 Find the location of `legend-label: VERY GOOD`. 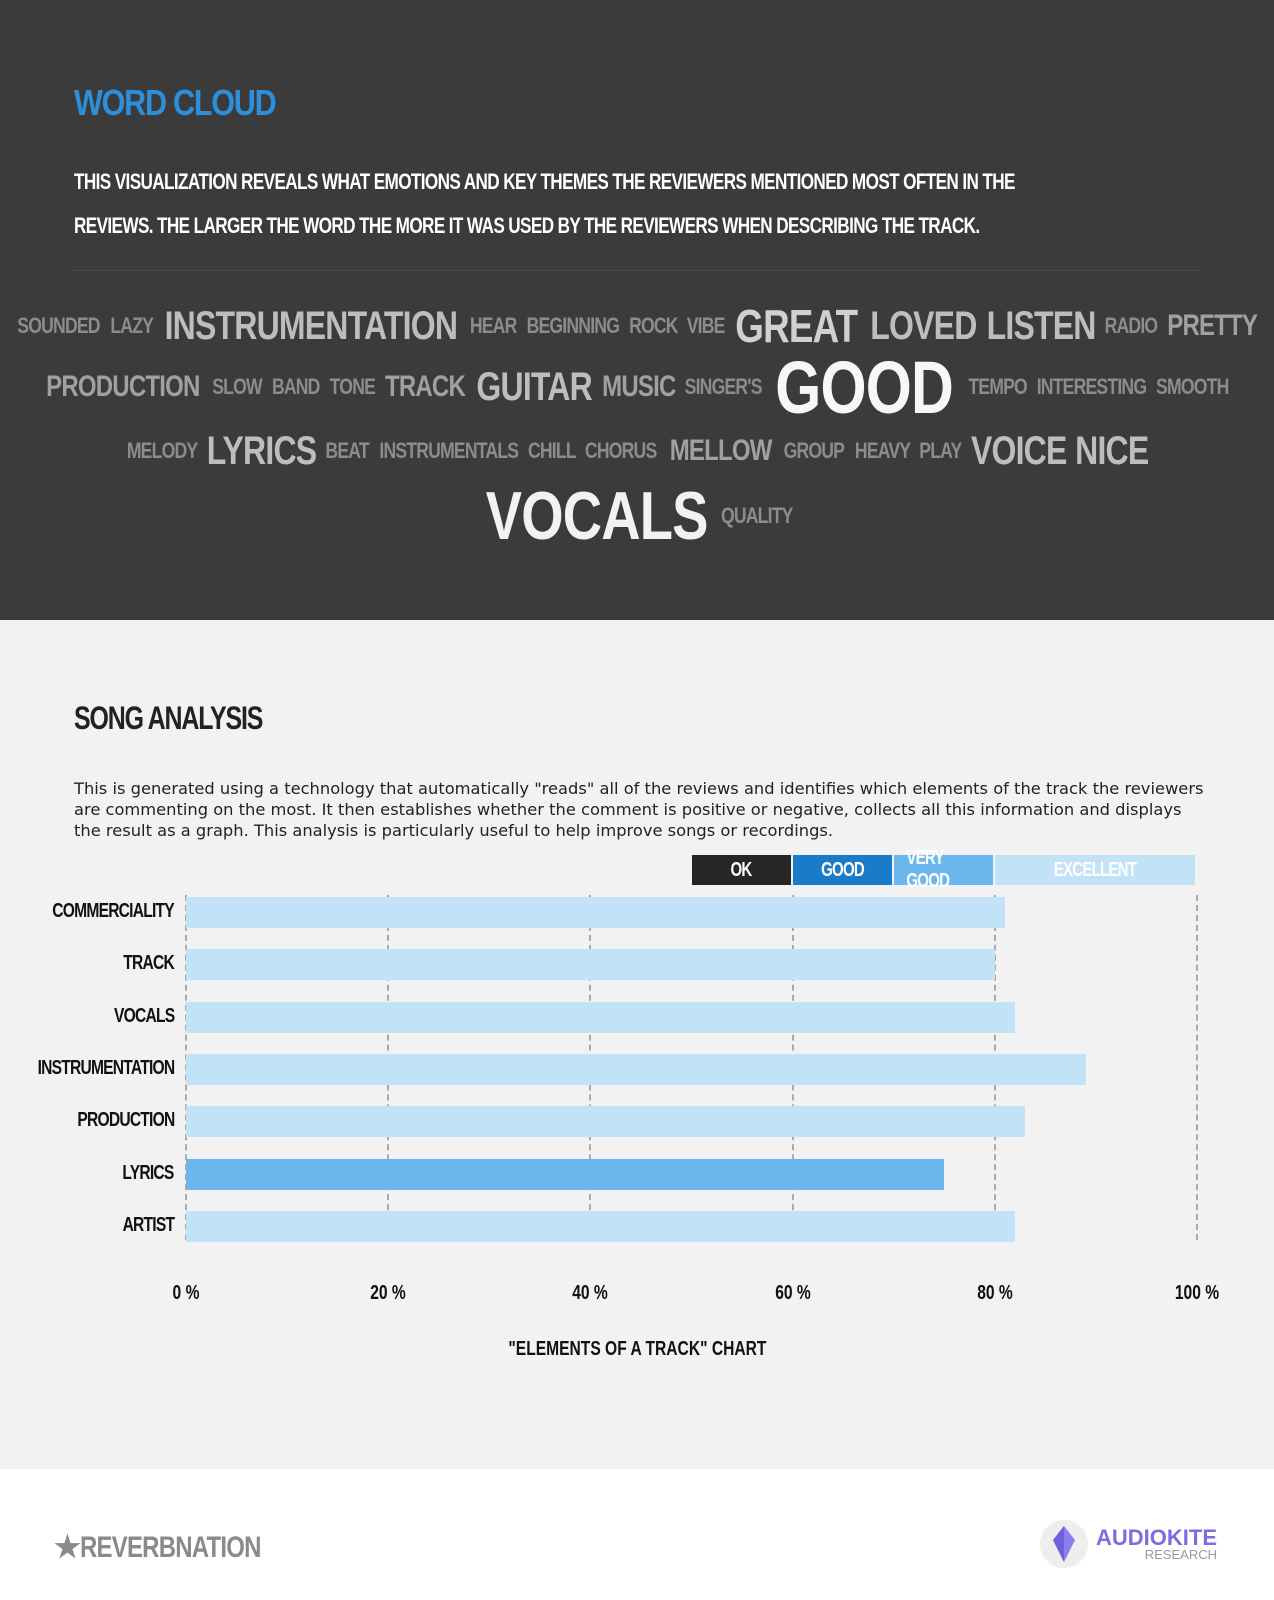

legend-label: VERY GOOD is located at coordinates (928, 869).